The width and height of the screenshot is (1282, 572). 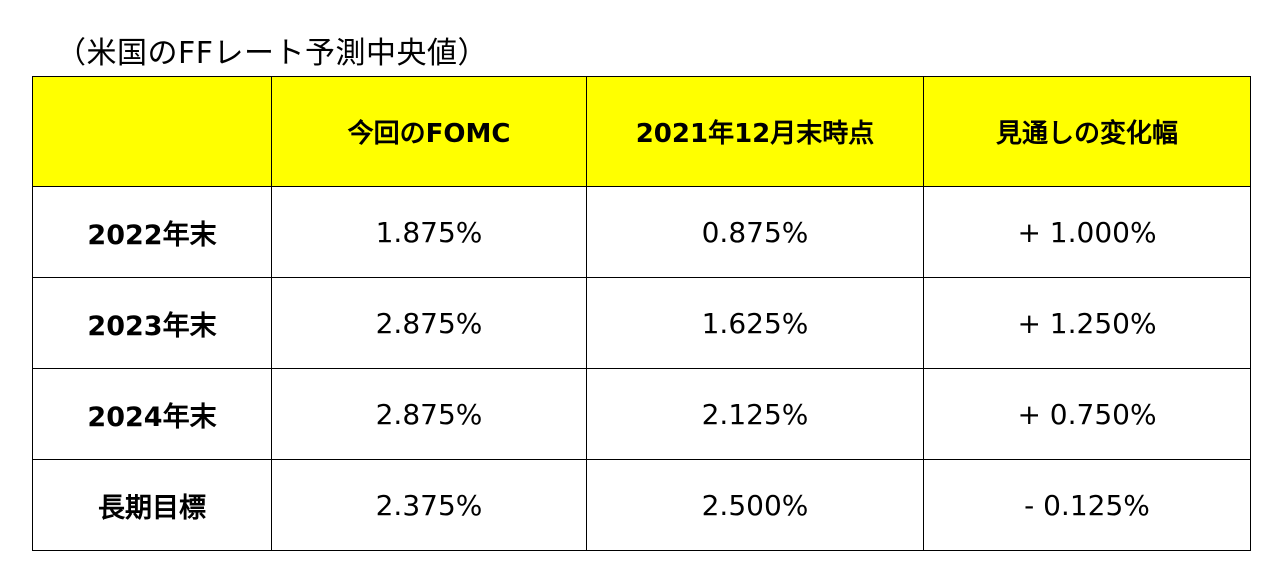 What do you see at coordinates (1087, 414) in the screenshot?
I see `cell-change: + 0.750%` at bounding box center [1087, 414].